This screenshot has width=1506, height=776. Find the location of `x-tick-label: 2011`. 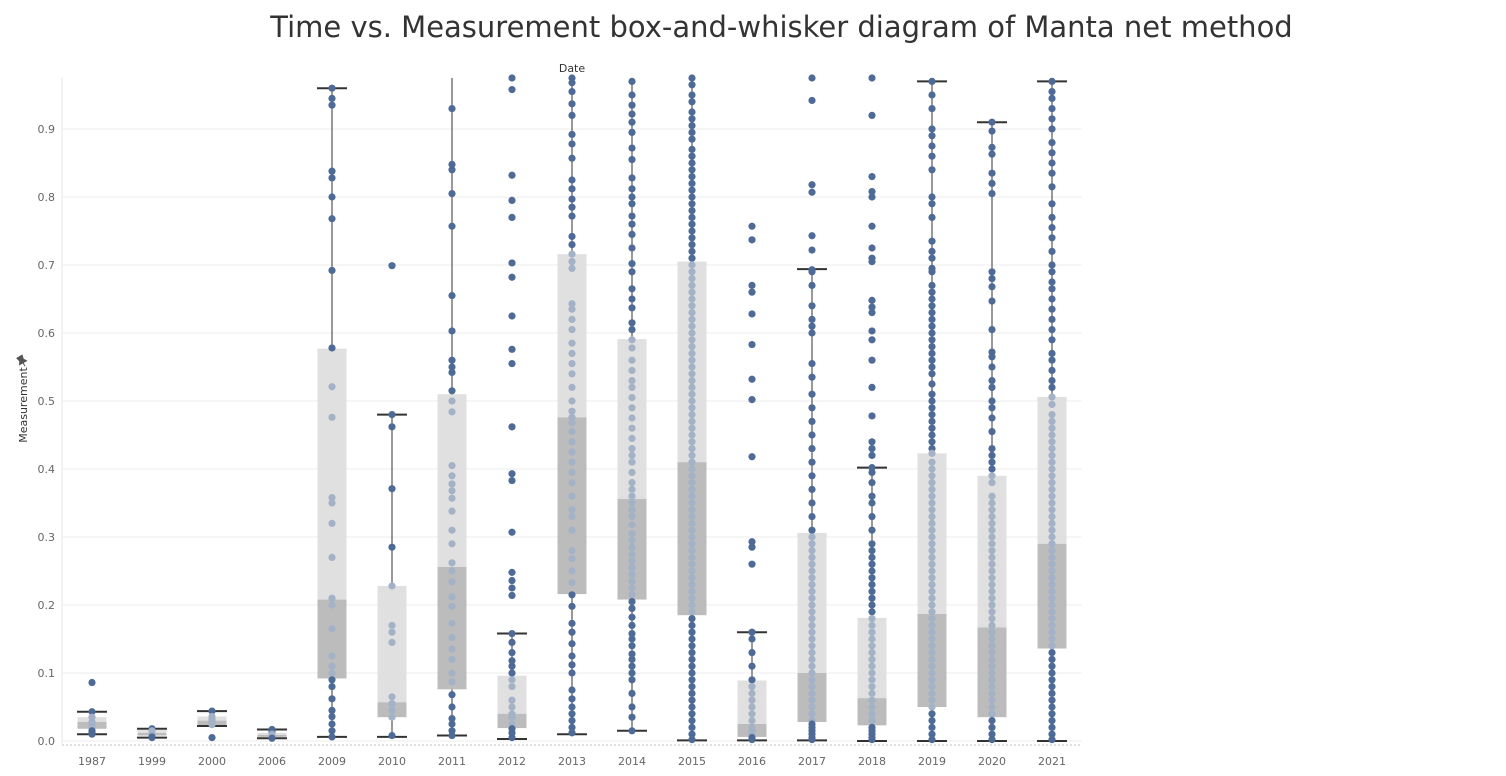

x-tick-label: 2011 is located at coordinates (452, 761).